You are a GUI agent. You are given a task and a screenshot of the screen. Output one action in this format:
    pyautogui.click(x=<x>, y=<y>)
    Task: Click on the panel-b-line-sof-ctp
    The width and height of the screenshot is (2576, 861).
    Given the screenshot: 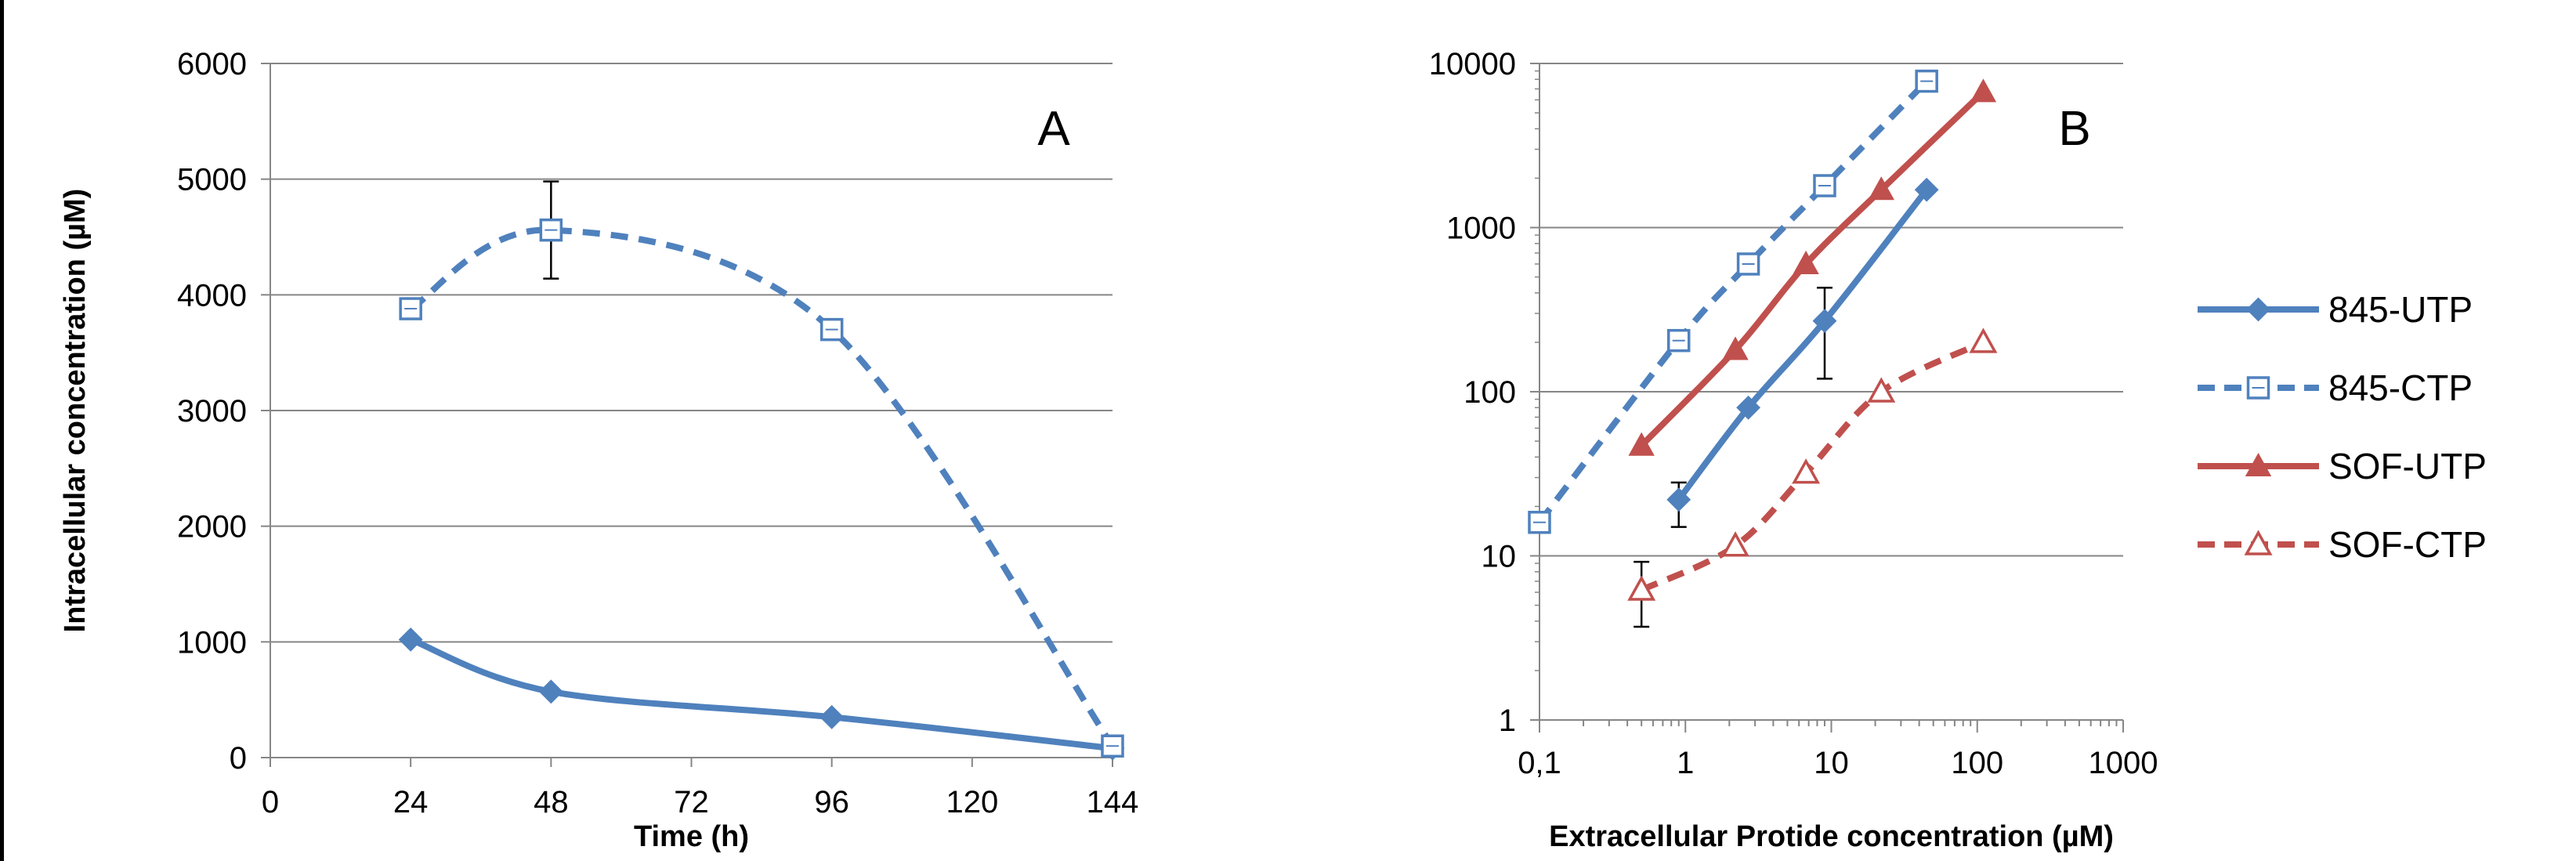 What is the action you would take?
    pyautogui.click(x=1813, y=466)
    